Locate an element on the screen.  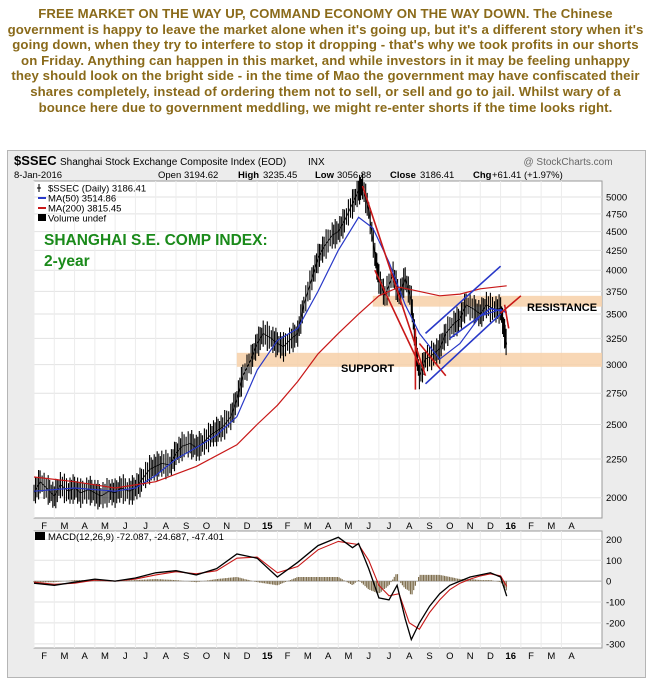
price-y-tick-label: 2750 is located at coordinates (616, 394).